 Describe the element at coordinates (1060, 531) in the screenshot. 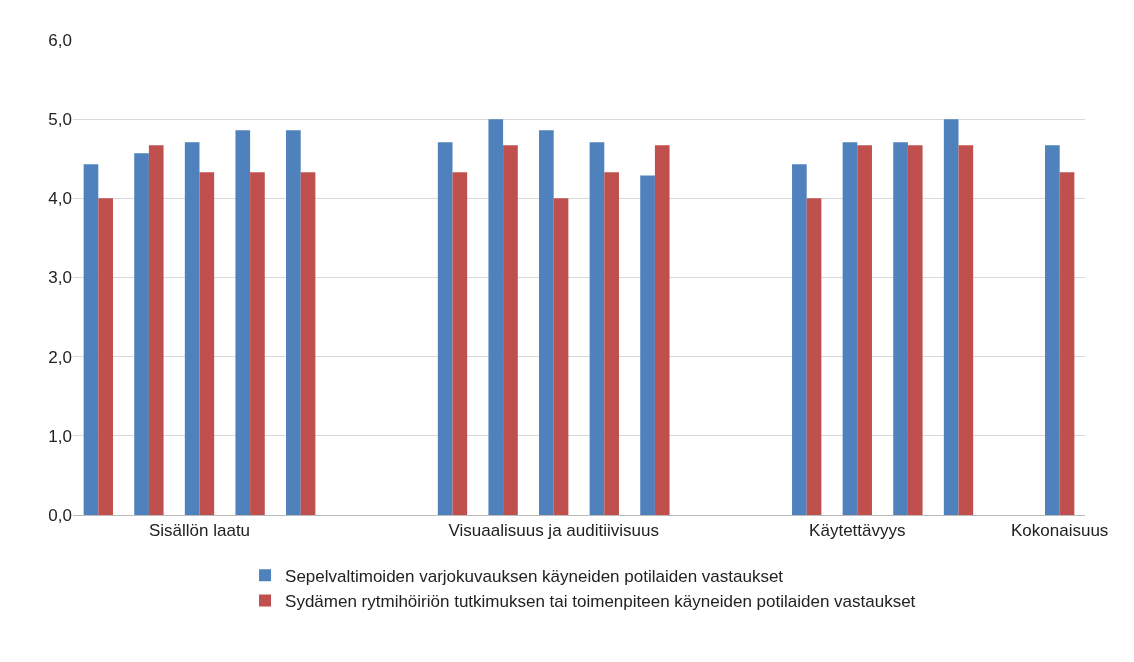

I see `x-tick-label: Kokonaisuus` at that location.